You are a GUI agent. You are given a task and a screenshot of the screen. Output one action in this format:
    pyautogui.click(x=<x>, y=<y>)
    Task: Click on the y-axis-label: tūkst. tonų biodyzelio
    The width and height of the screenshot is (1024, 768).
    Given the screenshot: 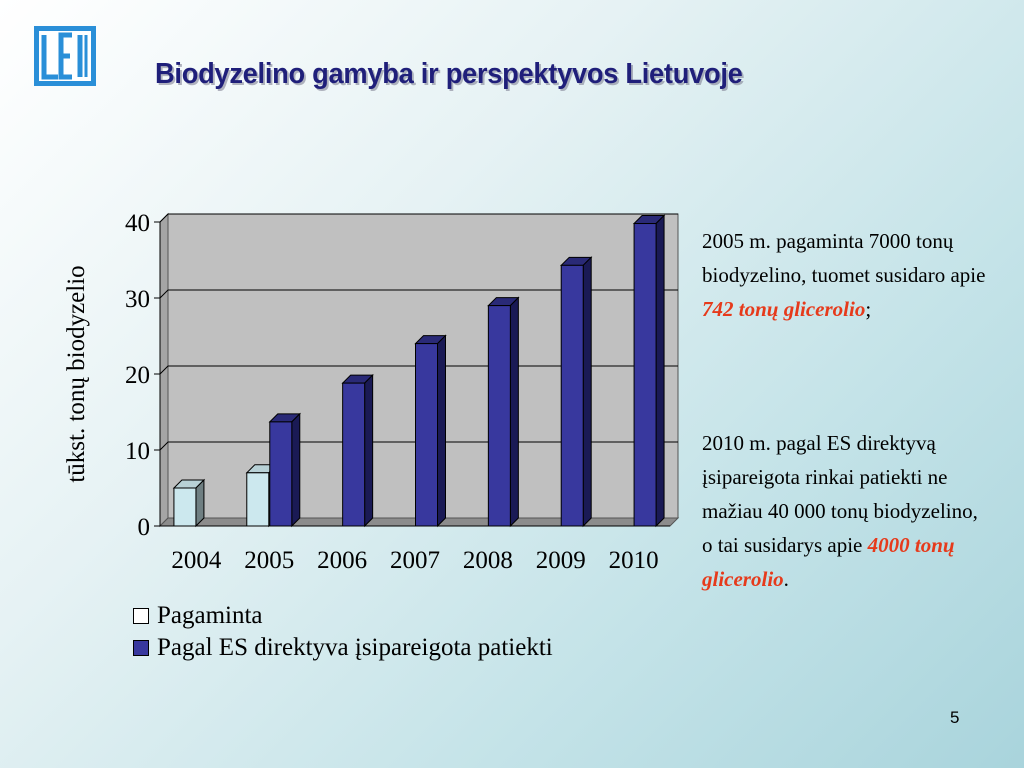 What is the action you would take?
    pyautogui.click(x=76, y=373)
    